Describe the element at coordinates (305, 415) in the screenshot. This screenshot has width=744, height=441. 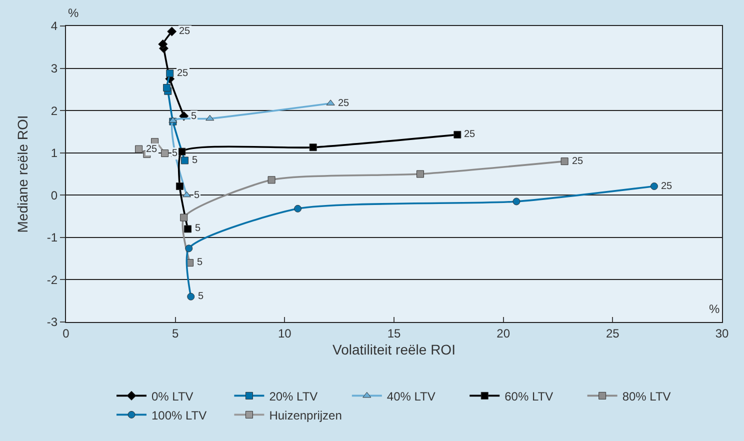
I see `legend-label: Huizenprijzen` at that location.